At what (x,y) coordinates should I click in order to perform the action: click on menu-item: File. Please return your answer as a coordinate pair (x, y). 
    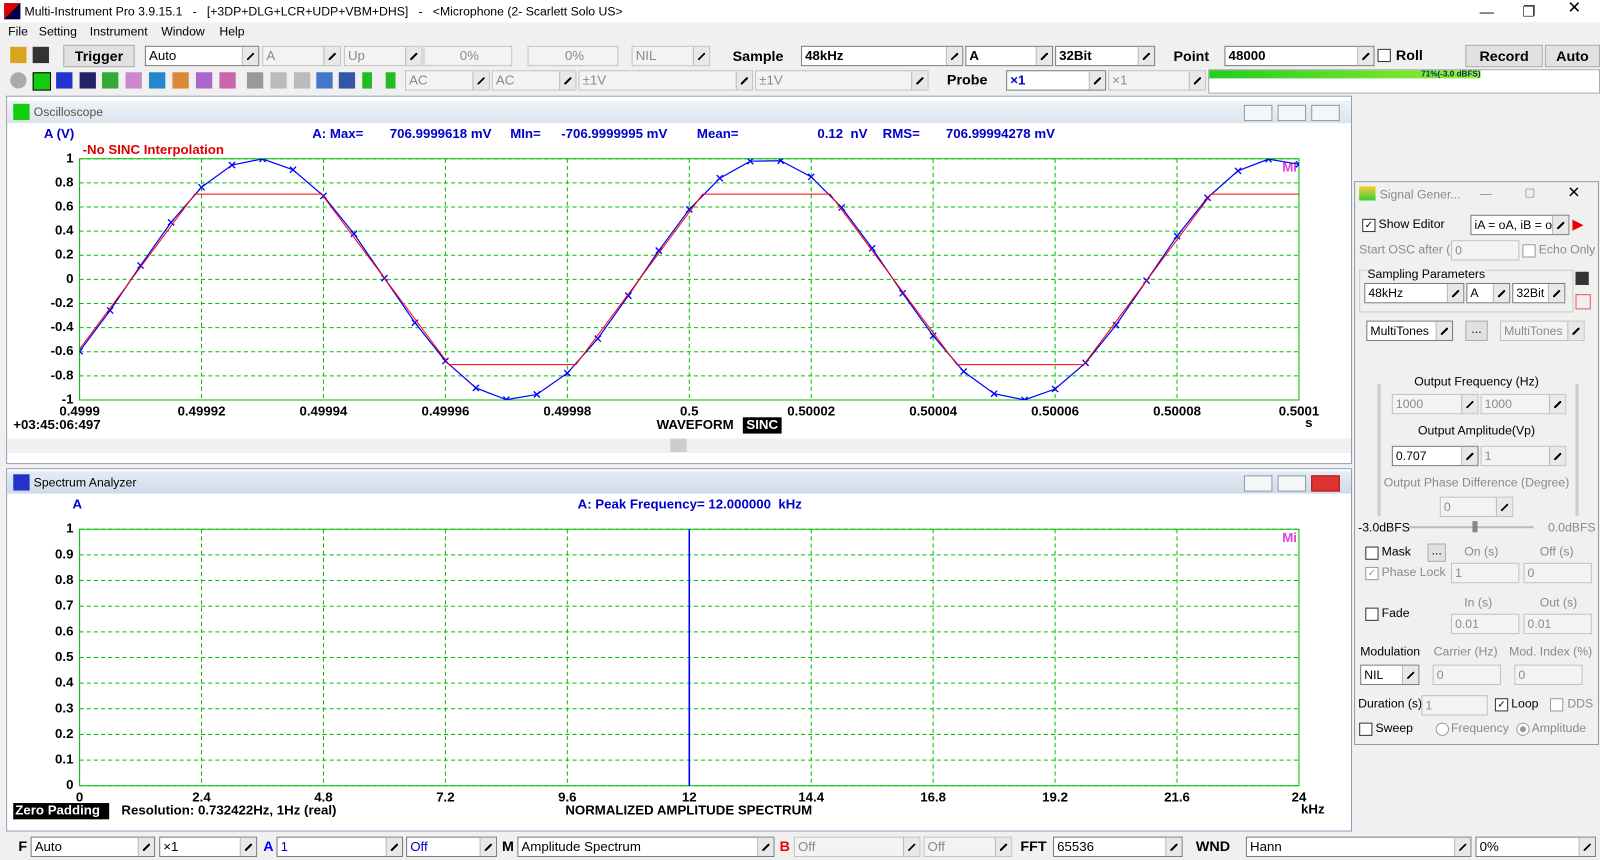
    Looking at the image, I should click on (18, 31).